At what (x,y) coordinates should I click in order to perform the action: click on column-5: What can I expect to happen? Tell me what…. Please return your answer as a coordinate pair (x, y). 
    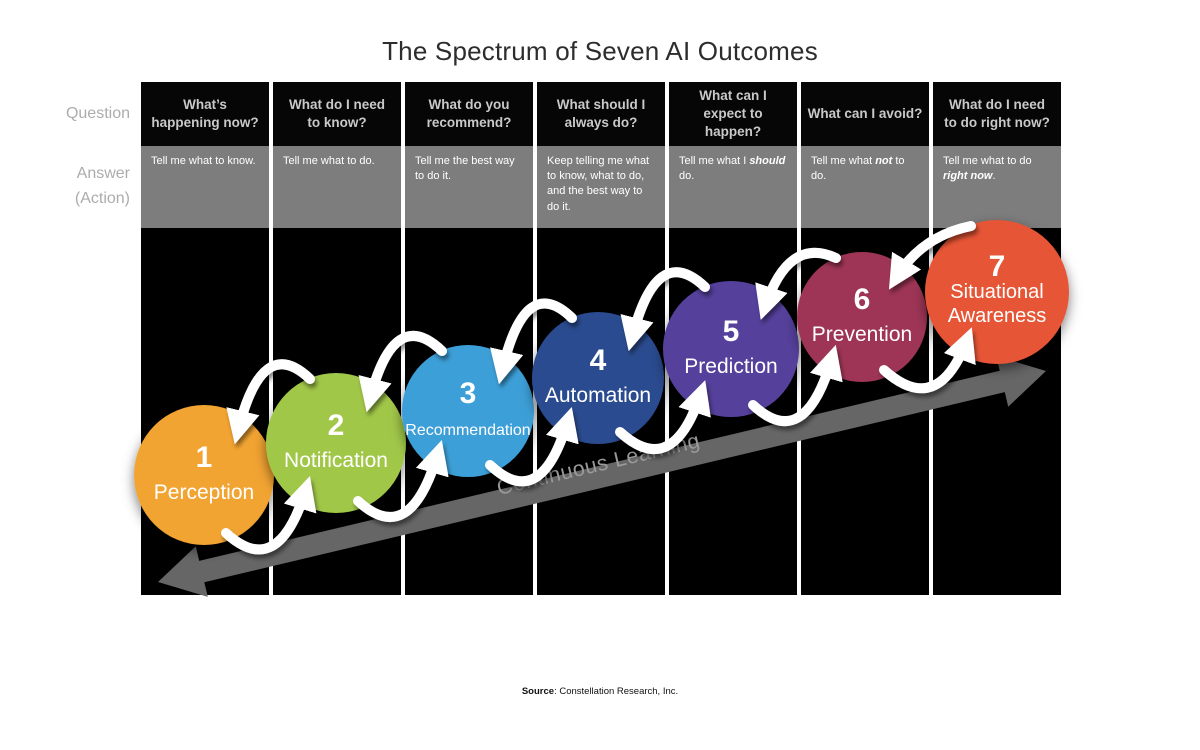
    Looking at the image, I should click on (733, 338).